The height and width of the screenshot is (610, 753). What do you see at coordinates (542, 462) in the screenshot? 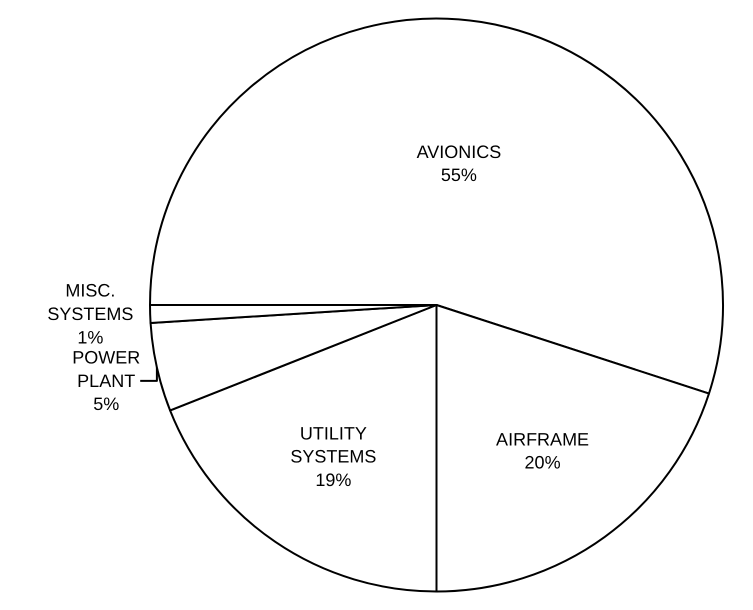
I see `data-label: 20%` at bounding box center [542, 462].